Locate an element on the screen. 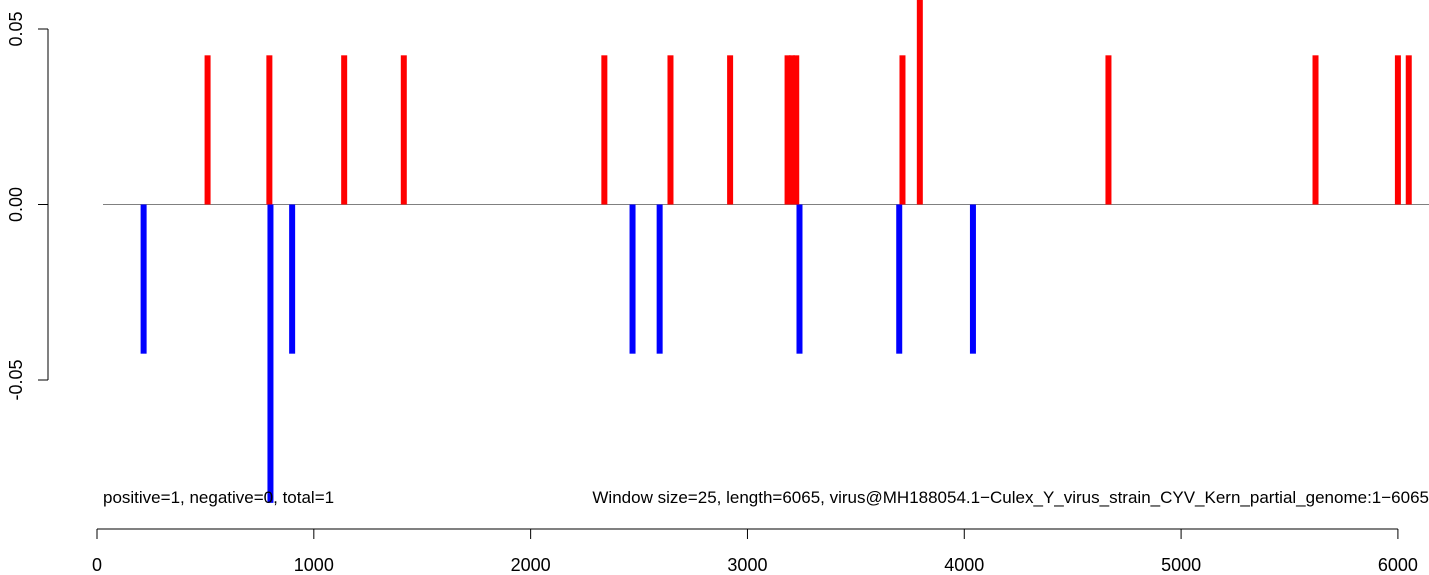  x-tick-label: 2000 is located at coordinates (531, 565).